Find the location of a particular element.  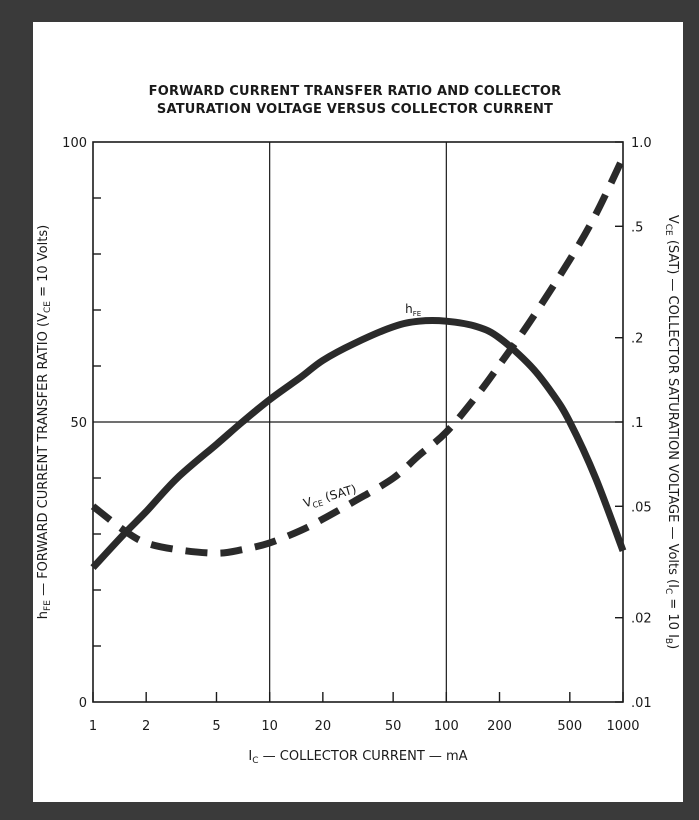

x-tick-label-20: 20 is located at coordinates (323, 726).